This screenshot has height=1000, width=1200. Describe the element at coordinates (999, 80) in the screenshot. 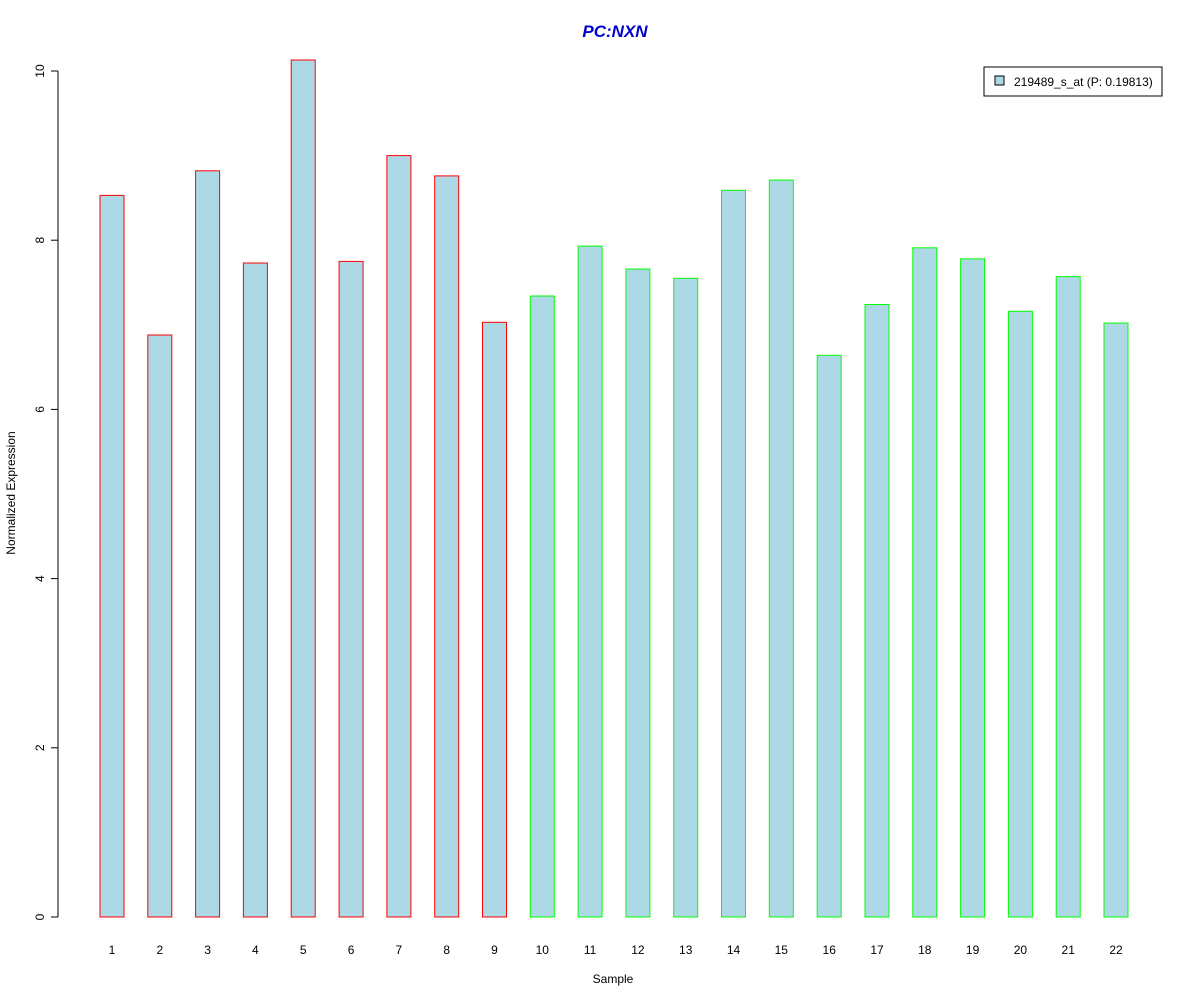

I see `legend-swatch` at that location.